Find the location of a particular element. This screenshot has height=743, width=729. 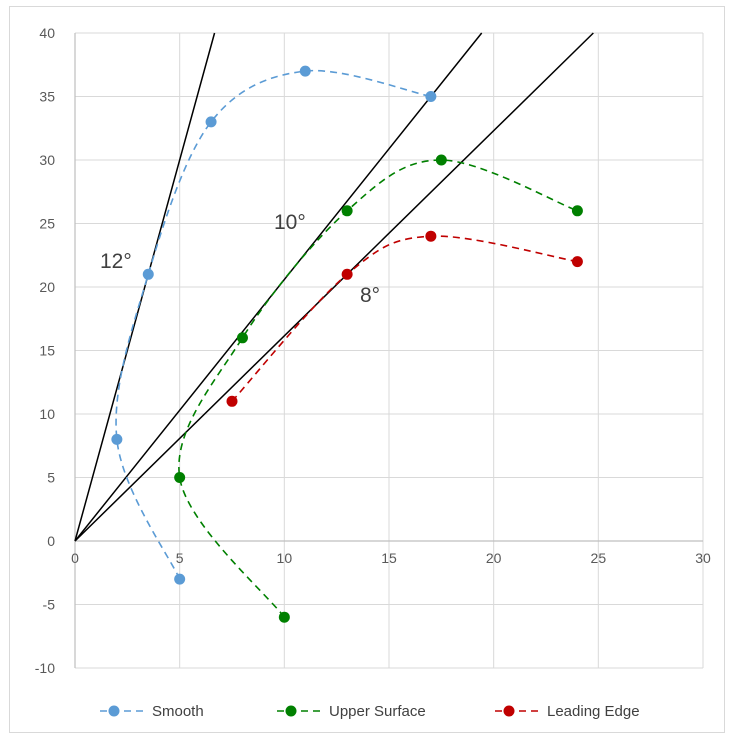

y-tick-label: 40 is located at coordinates (47, 33).